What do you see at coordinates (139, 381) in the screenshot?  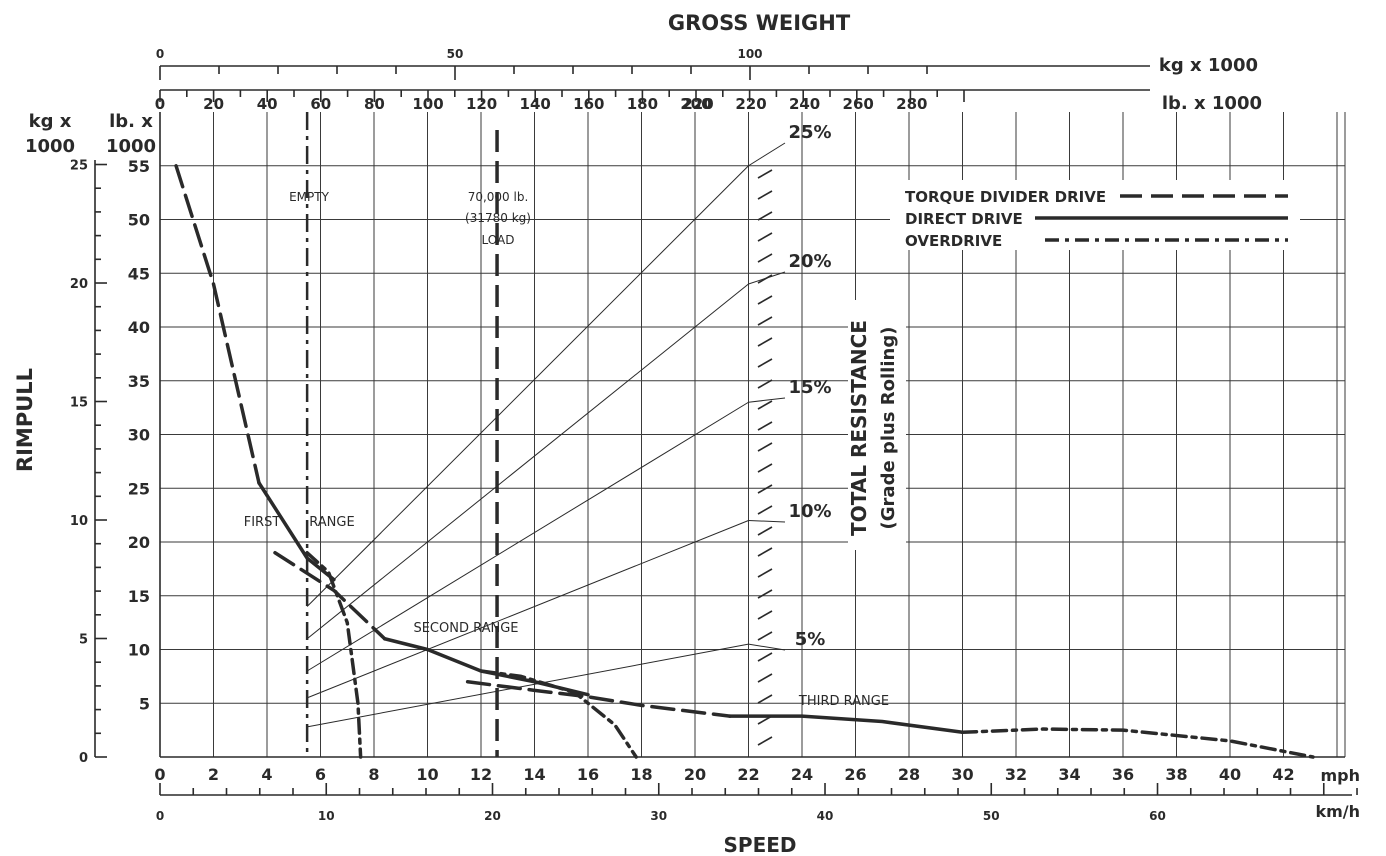 I see `y-tick-lb: 35` at bounding box center [139, 381].